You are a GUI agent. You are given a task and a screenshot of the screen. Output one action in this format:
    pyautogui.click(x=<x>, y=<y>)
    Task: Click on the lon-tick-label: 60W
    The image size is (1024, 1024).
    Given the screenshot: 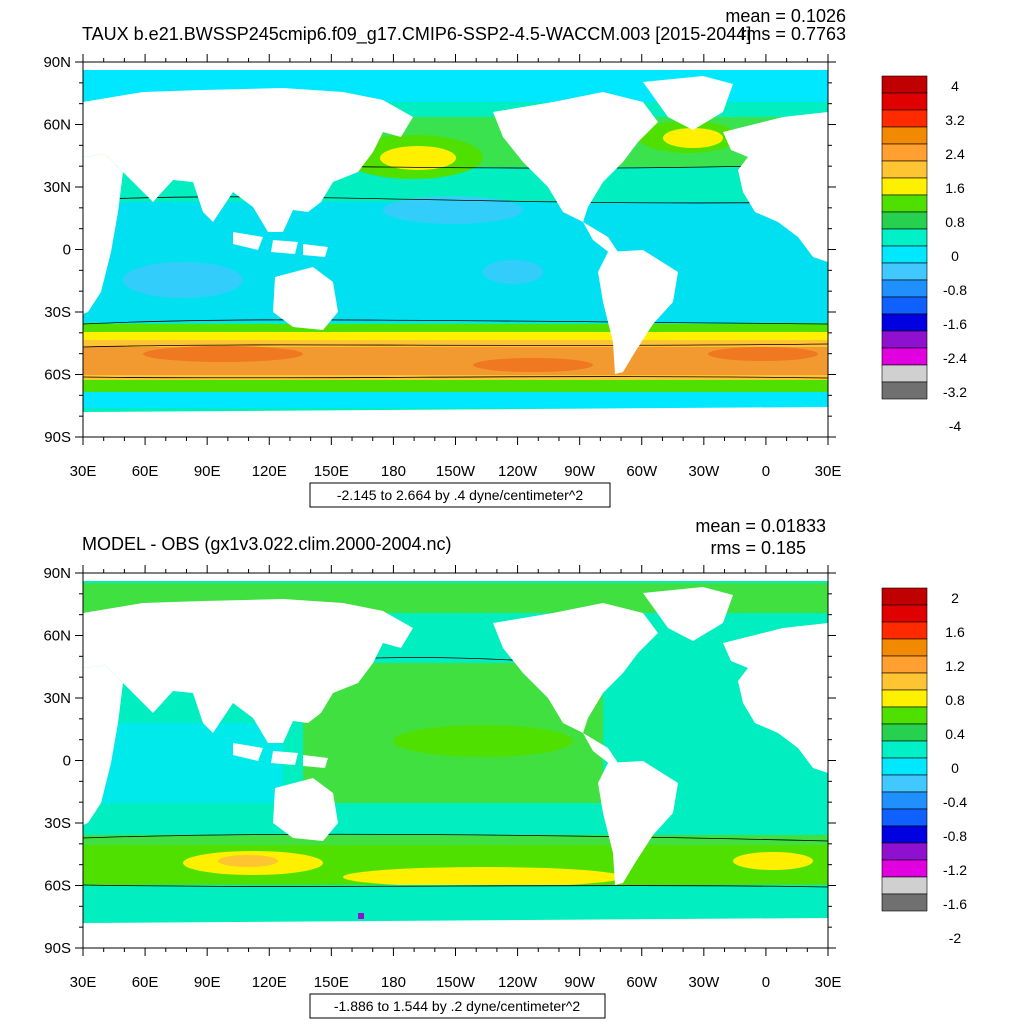 What is the action you would take?
    pyautogui.click(x=642, y=471)
    